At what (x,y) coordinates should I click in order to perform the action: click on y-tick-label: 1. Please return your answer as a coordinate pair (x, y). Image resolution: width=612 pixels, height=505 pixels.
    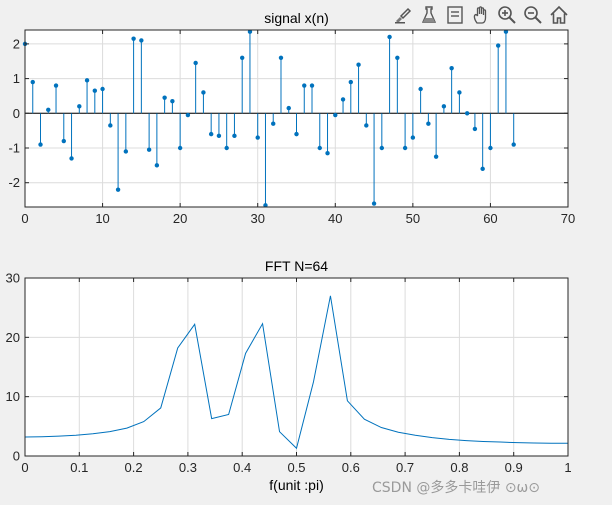
    Looking at the image, I should click on (16, 78).